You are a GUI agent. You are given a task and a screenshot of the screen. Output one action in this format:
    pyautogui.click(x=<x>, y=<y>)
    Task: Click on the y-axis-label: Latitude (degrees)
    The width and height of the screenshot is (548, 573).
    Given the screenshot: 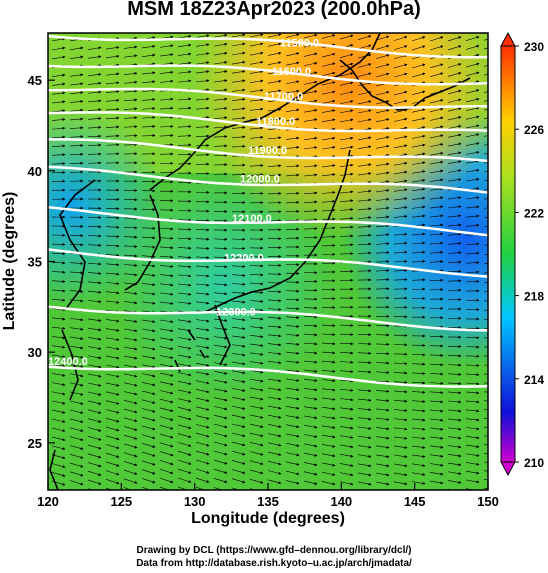 What is the action you would take?
    pyautogui.click(x=9, y=261)
    